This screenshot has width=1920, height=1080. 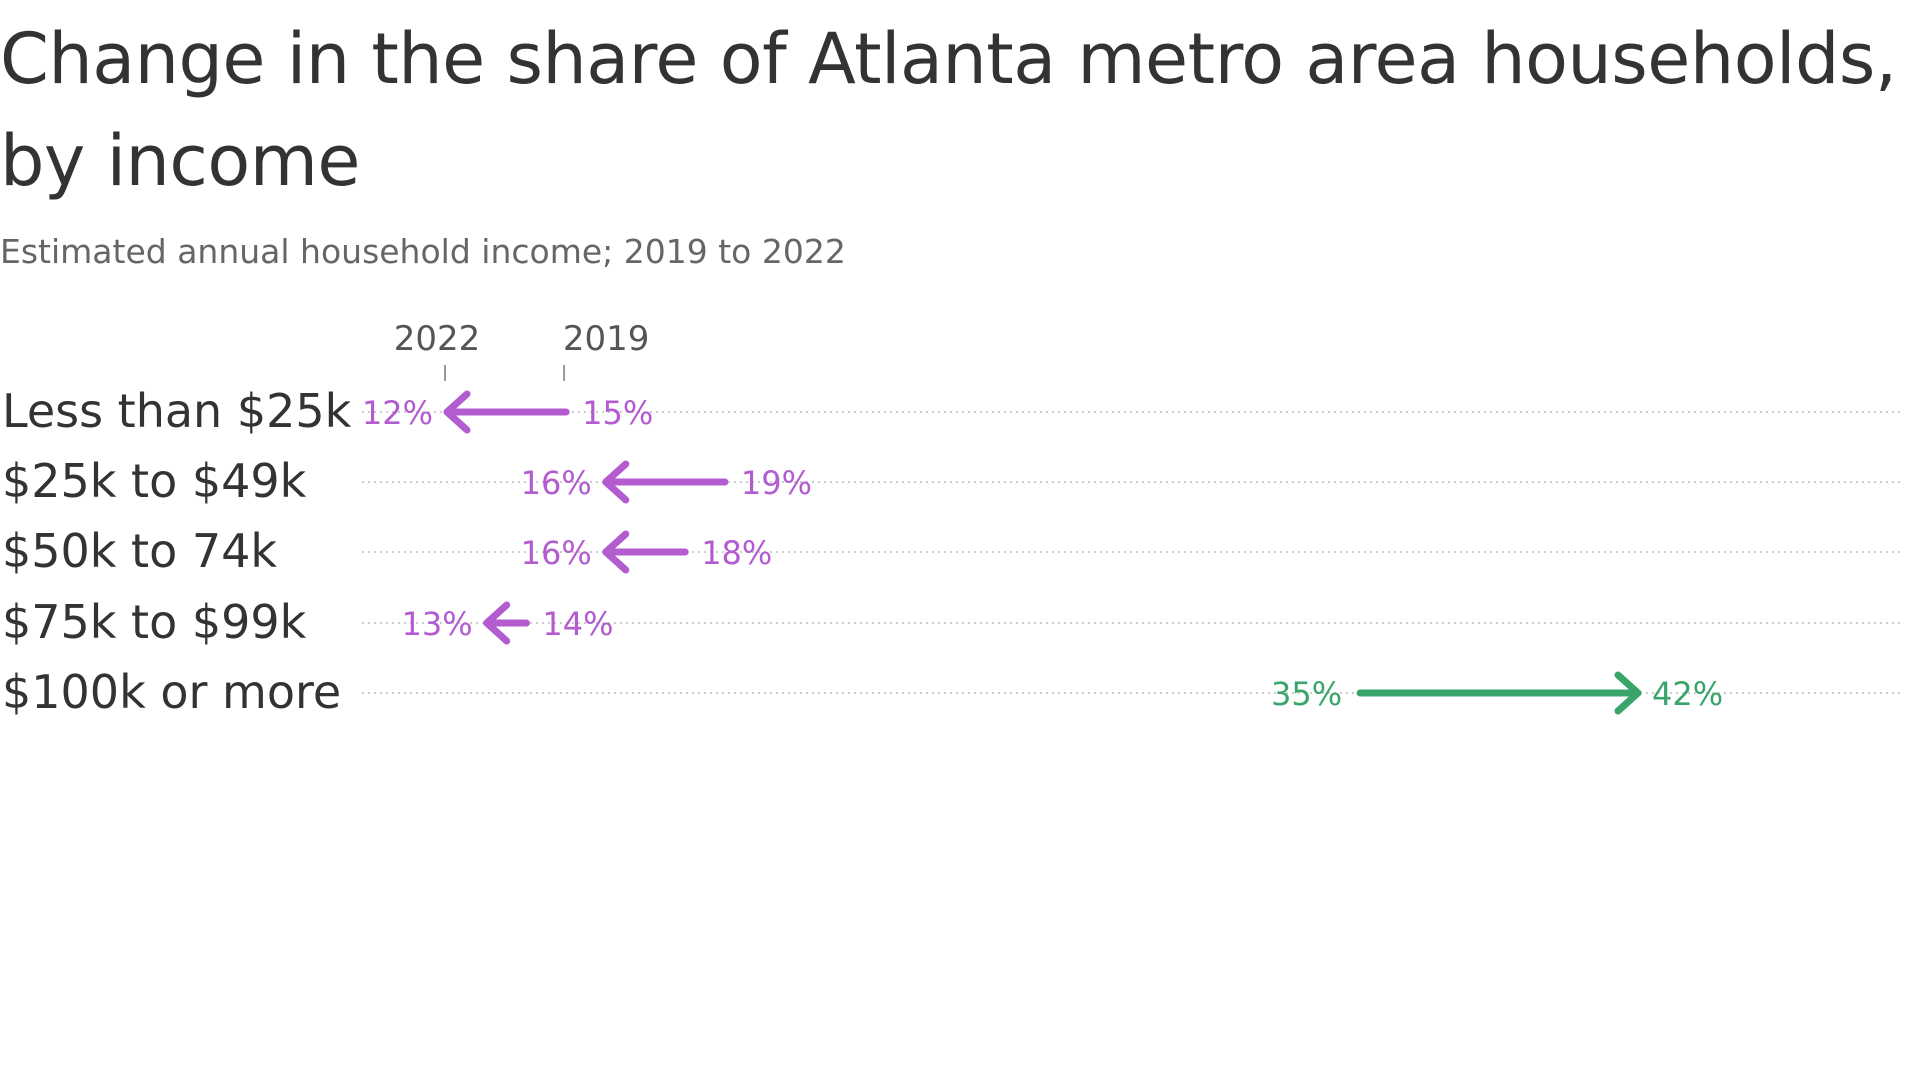 What do you see at coordinates (139, 551) in the screenshot?
I see `category-label: $50k to 74k` at bounding box center [139, 551].